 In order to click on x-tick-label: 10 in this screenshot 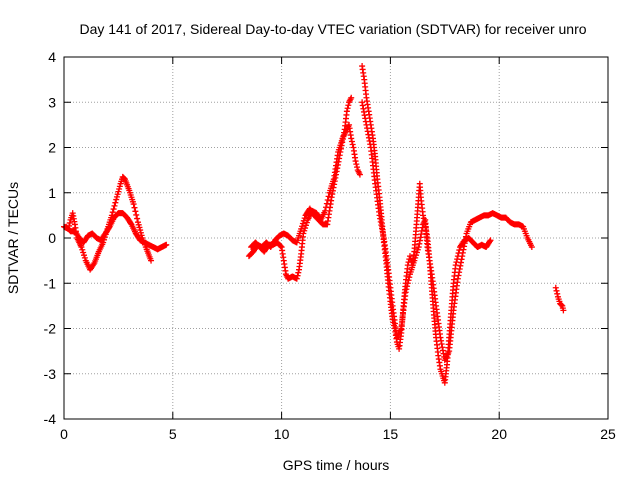, I will do `click(282, 434)`.